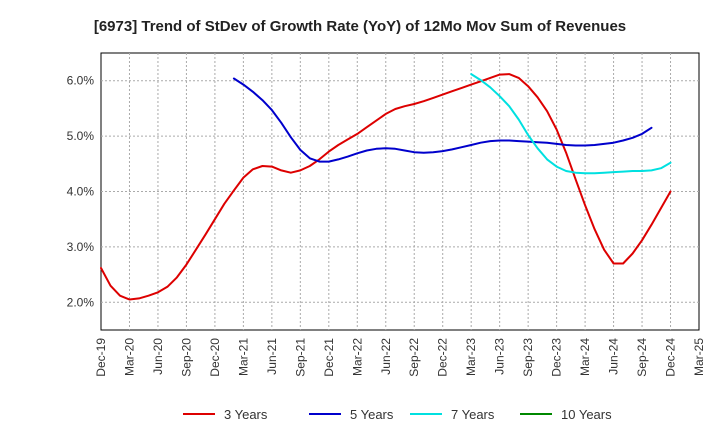  I want to click on y-tick-label: 6.0%, so click(81, 81).